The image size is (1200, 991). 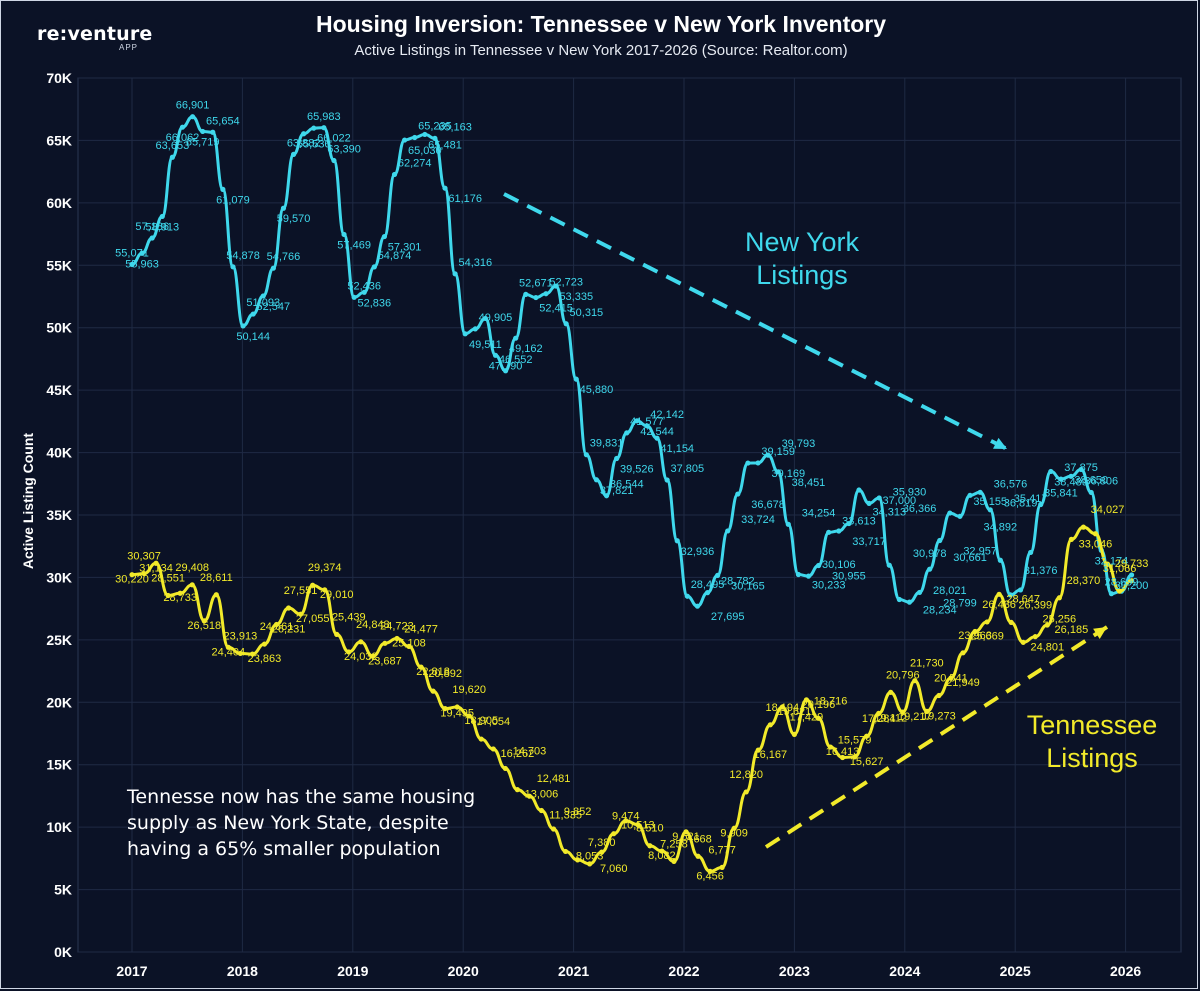 What do you see at coordinates (354, 245) in the screenshot?
I see `new-york-data-label: 57,469` at bounding box center [354, 245].